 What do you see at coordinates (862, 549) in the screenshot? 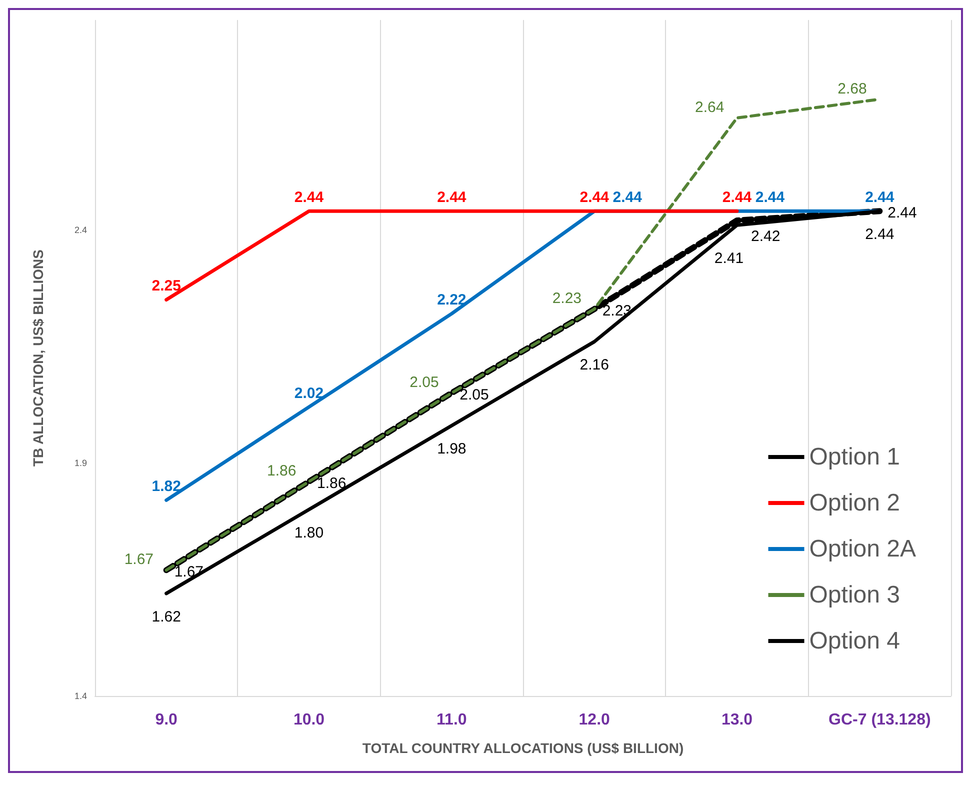
I see `legend-label: Option 2A` at bounding box center [862, 549].